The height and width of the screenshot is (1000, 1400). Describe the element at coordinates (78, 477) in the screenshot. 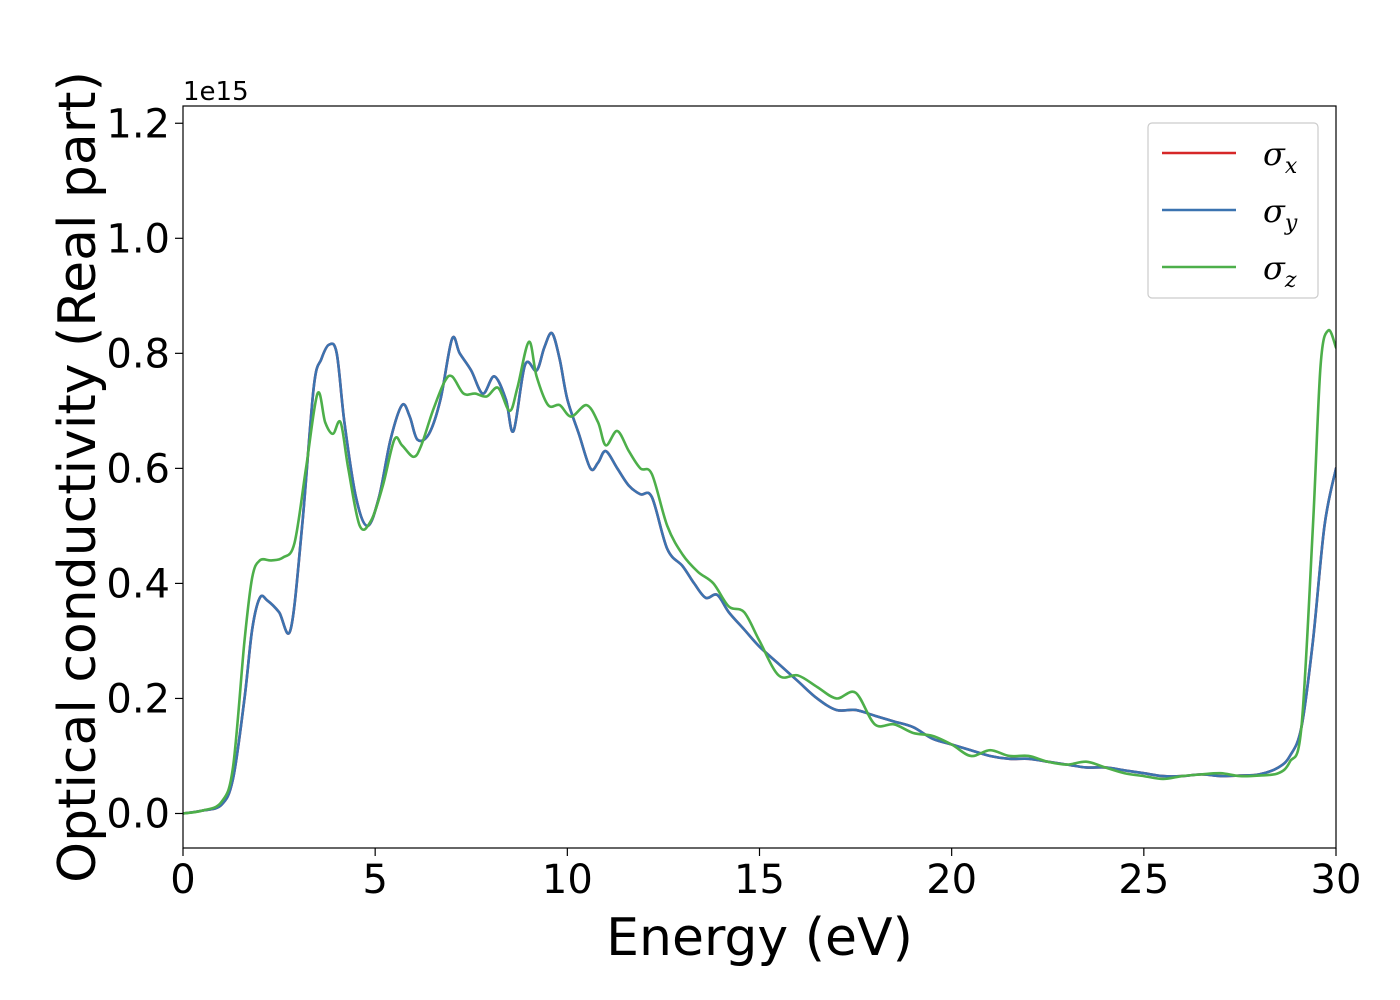

I see `y-axis-title: Optical conductivity (Real part)` at that location.